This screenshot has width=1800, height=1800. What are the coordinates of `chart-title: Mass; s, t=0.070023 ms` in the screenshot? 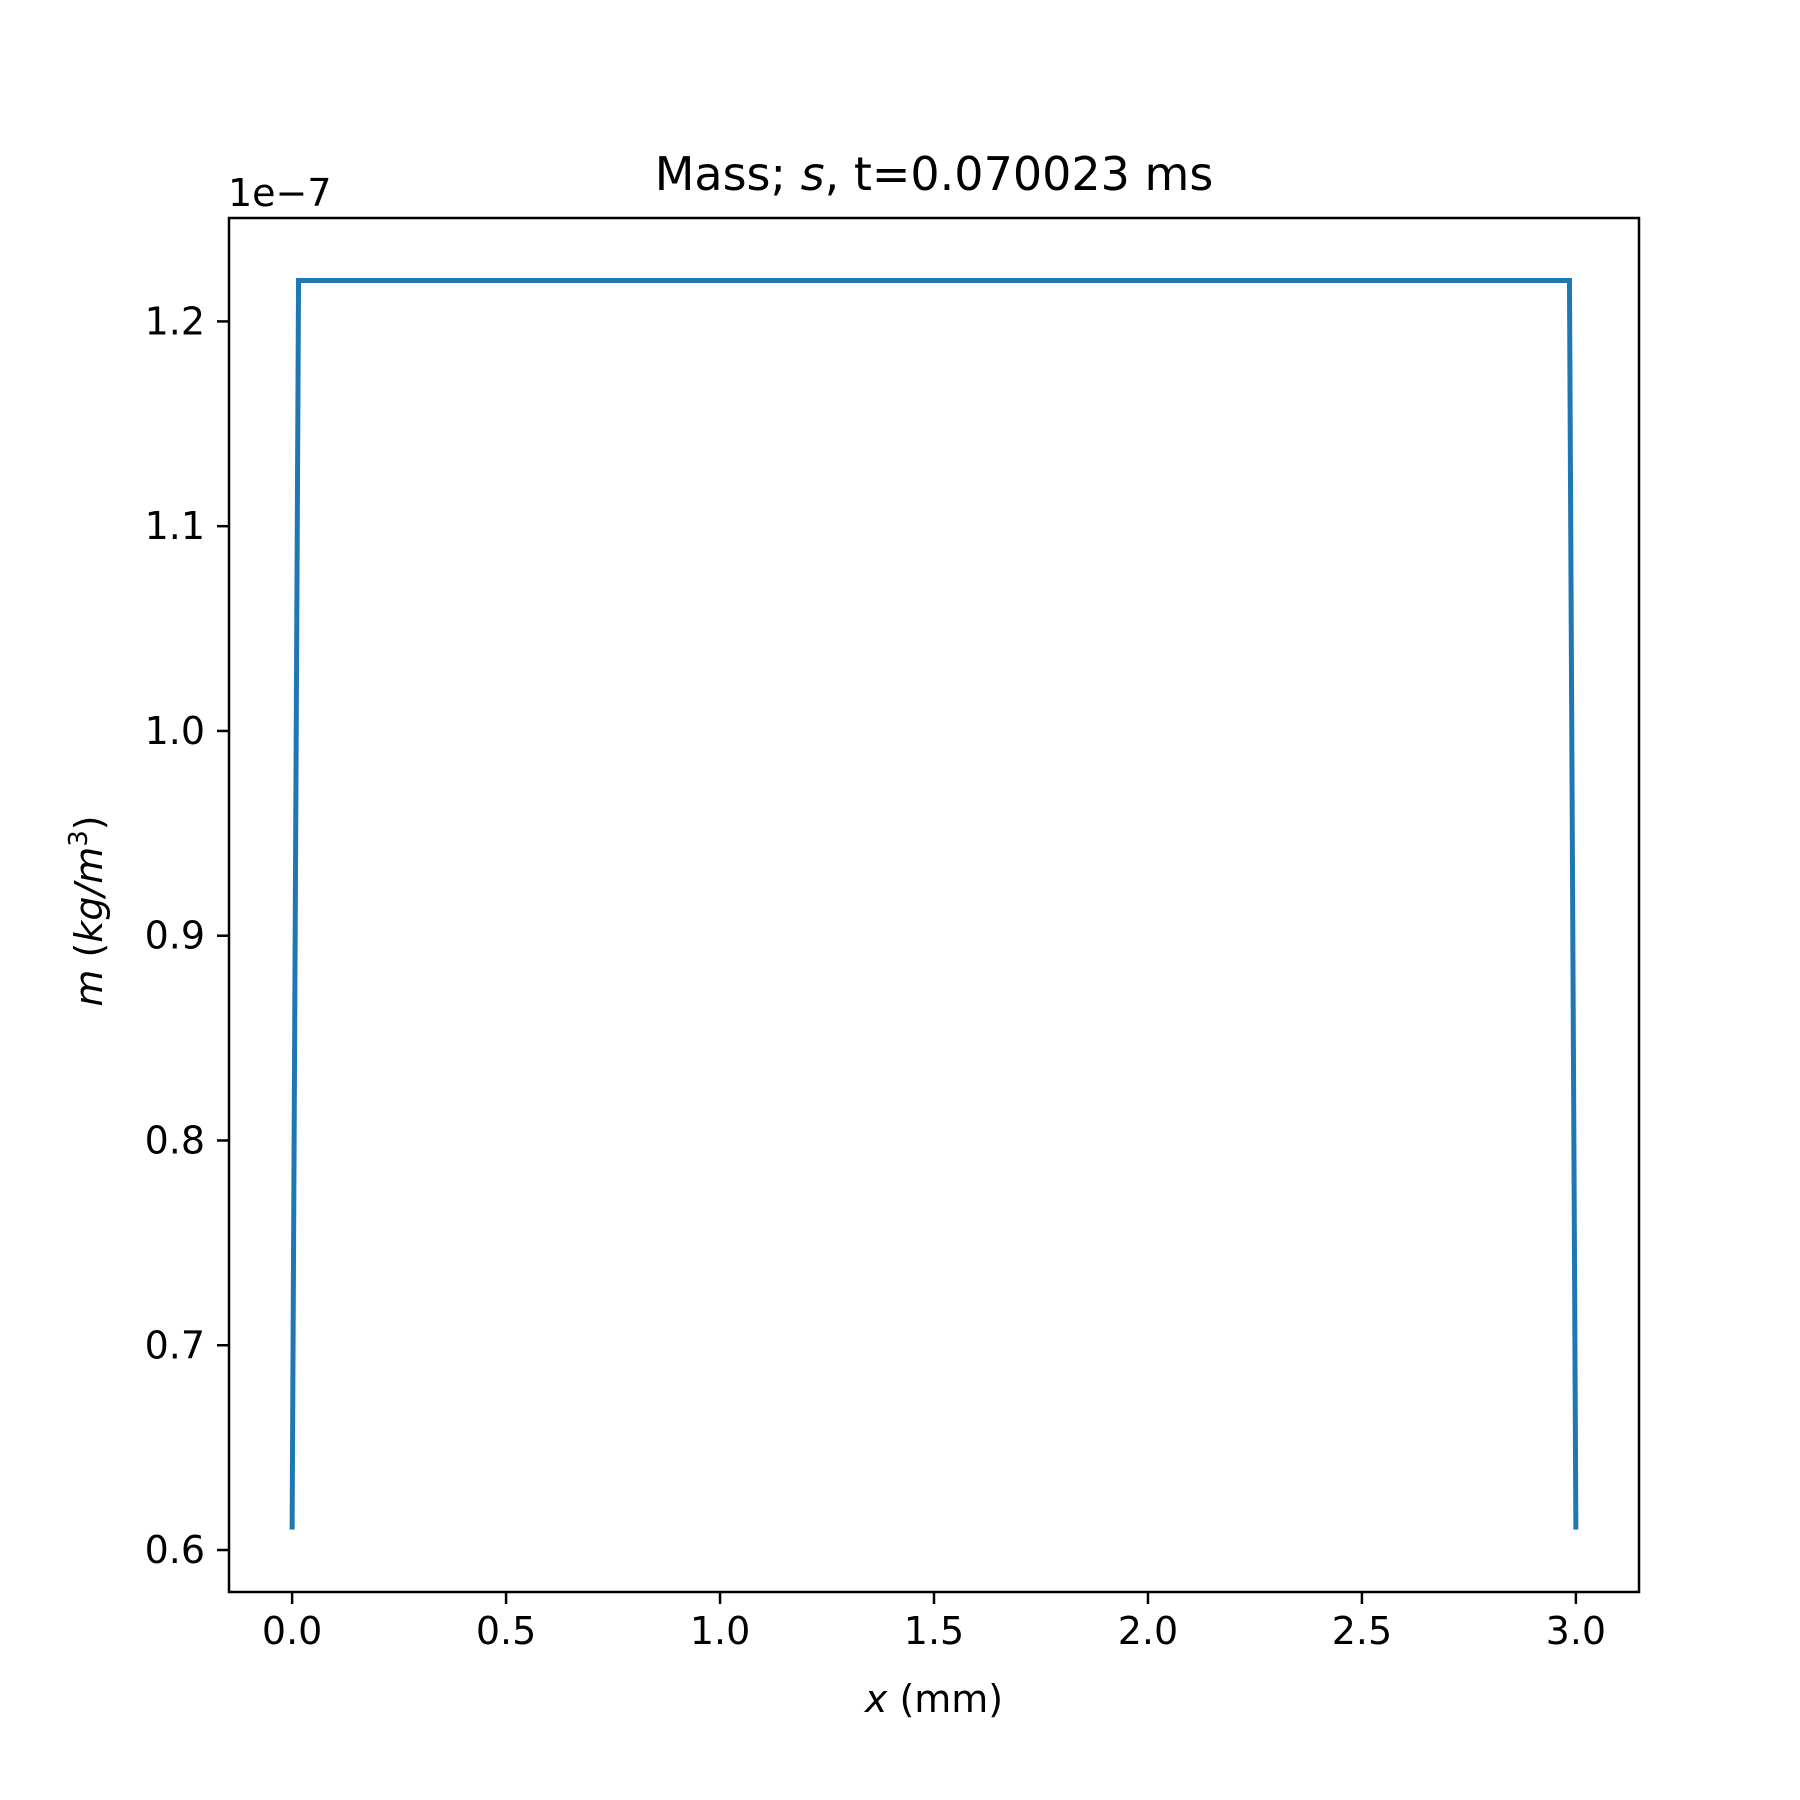 It's located at (934, 174).